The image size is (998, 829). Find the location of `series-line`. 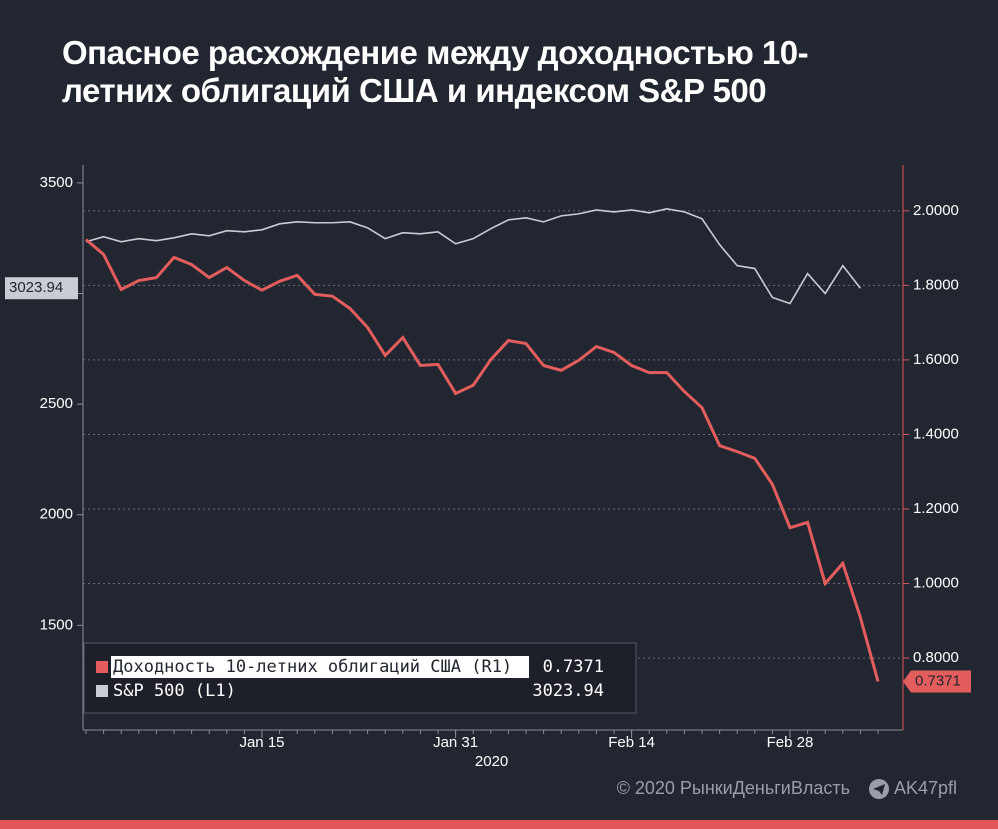

series-line is located at coordinates (473, 256).